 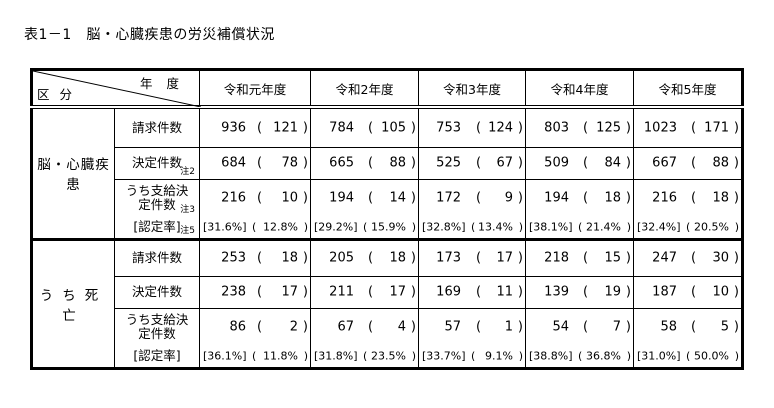 I want to click on primary-value: 211, so click(x=341, y=292).